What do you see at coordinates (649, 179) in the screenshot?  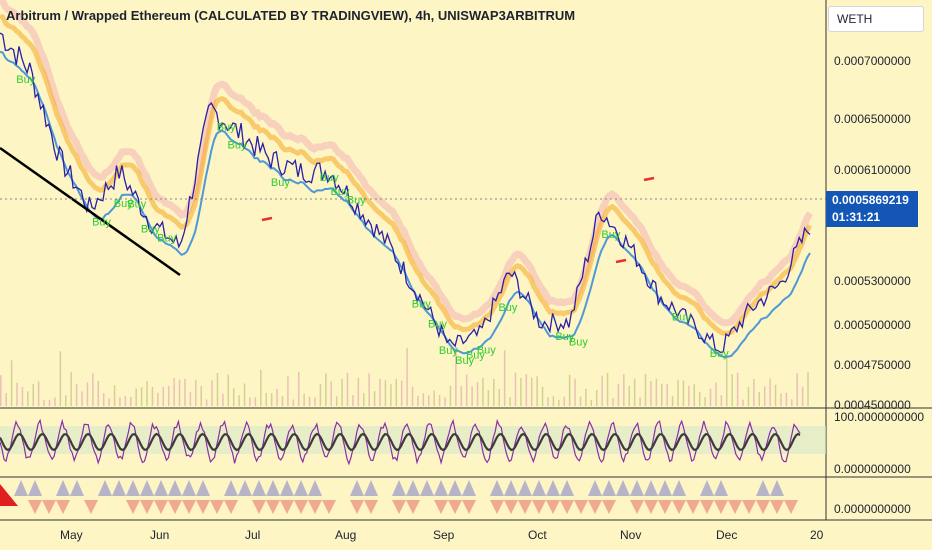 I see `sell-marker` at bounding box center [649, 179].